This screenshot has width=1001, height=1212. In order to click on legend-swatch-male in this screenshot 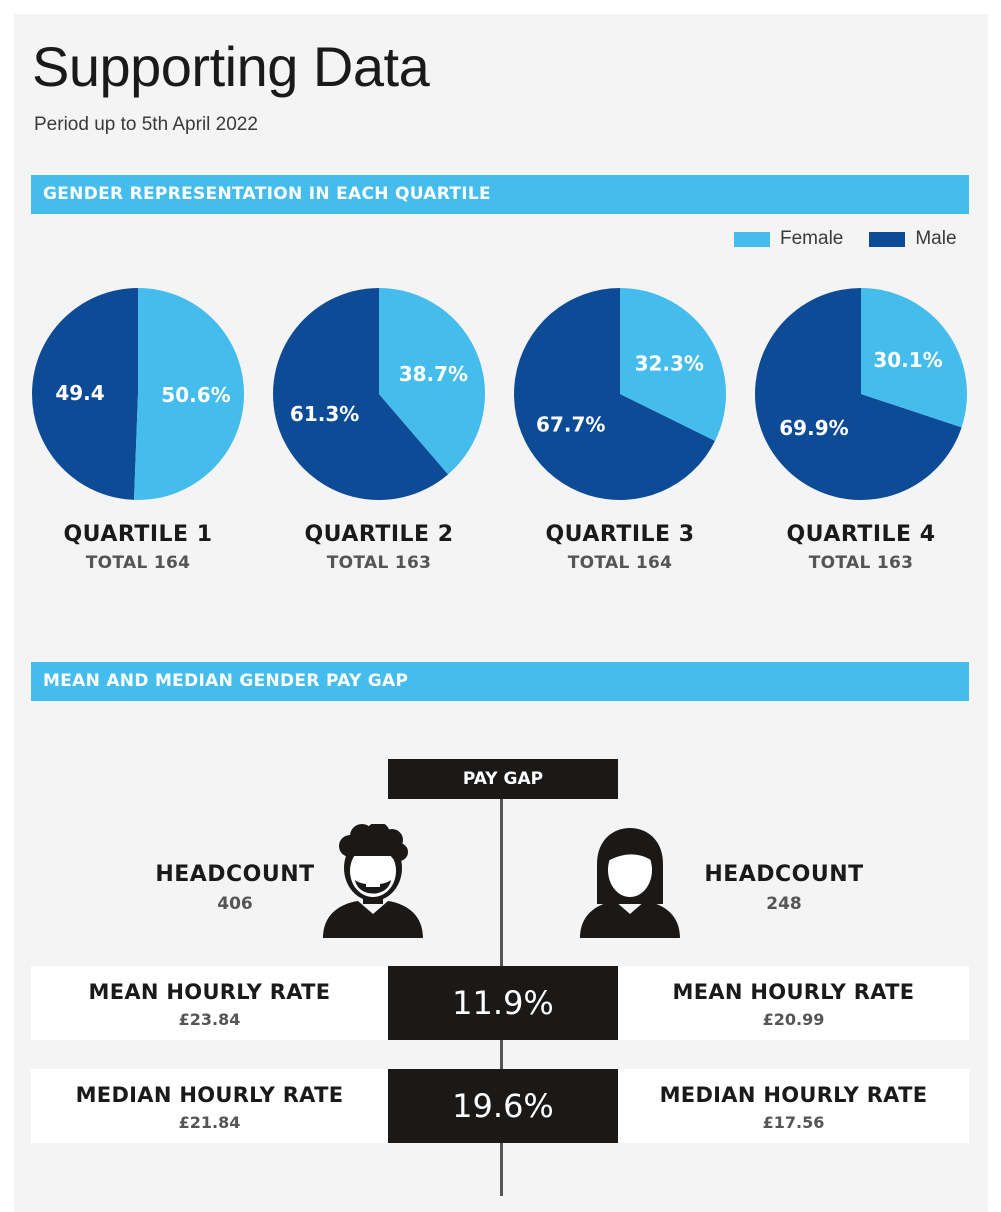, I will do `click(887, 239)`.